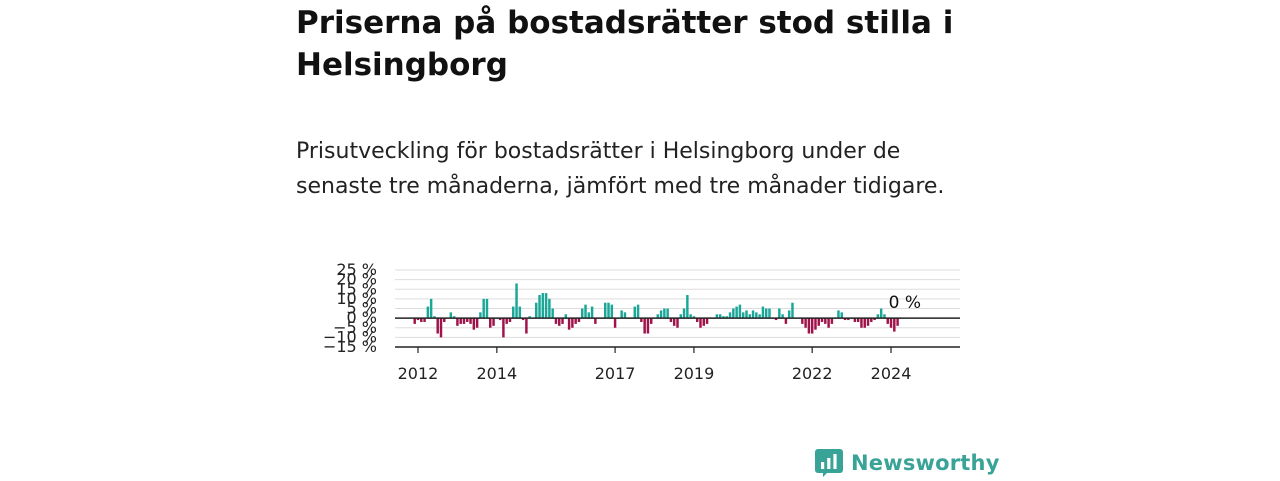  Describe the element at coordinates (356, 270) in the screenshot. I see `y-tick-label: 25 %` at that location.